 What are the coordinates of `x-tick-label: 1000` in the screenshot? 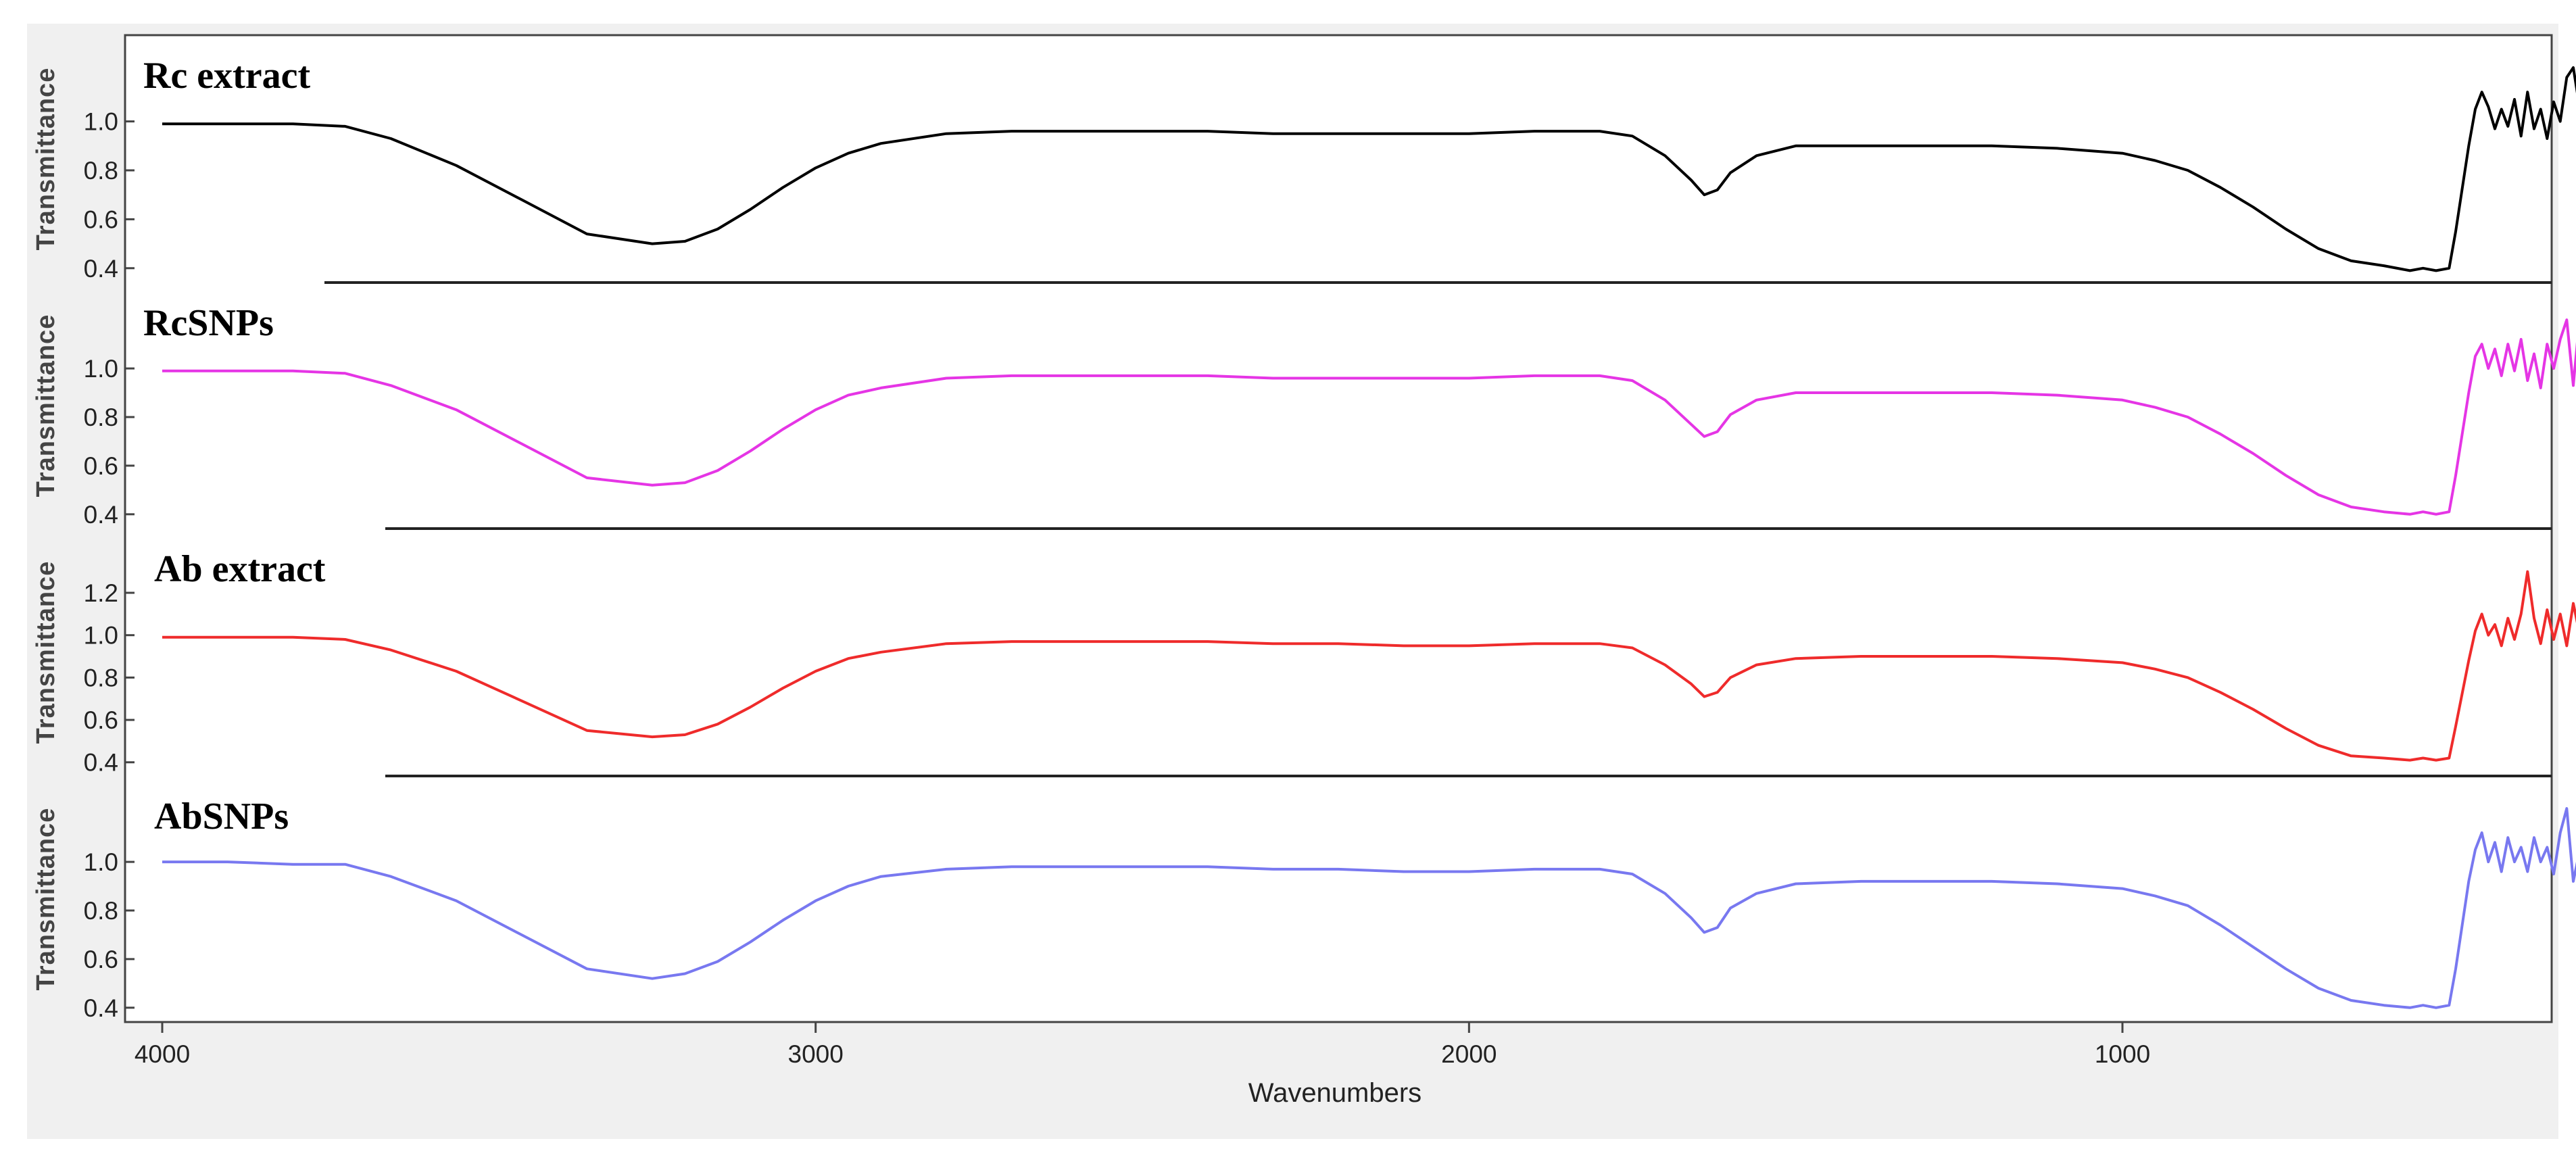 It's located at (2122, 1054).